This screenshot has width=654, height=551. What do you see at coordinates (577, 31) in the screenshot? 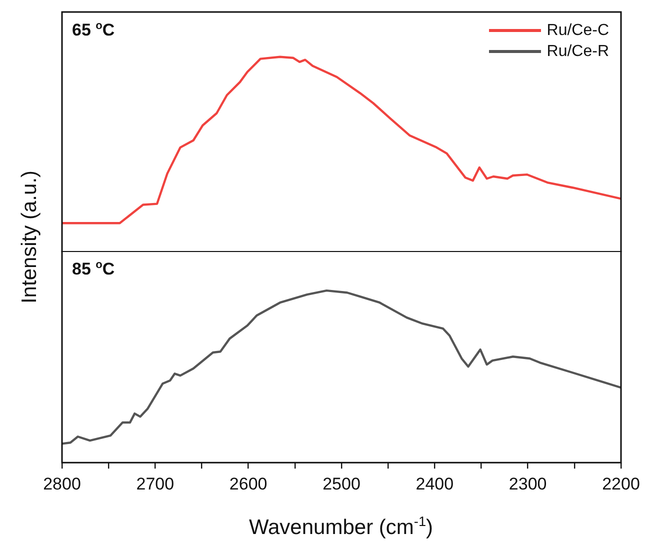
I see `legend-label: Ru/Ce-C` at bounding box center [577, 31].